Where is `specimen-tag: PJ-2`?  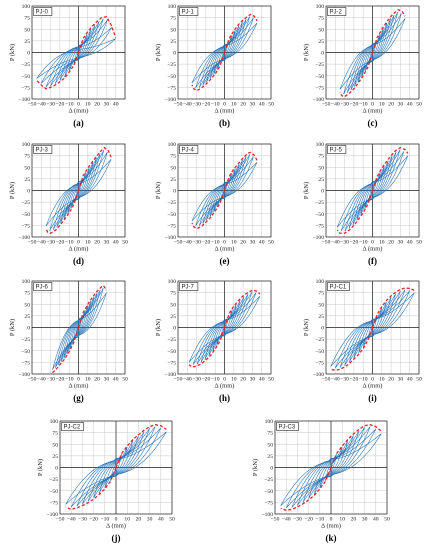 specimen-tag: PJ-2 is located at coordinates (336, 13).